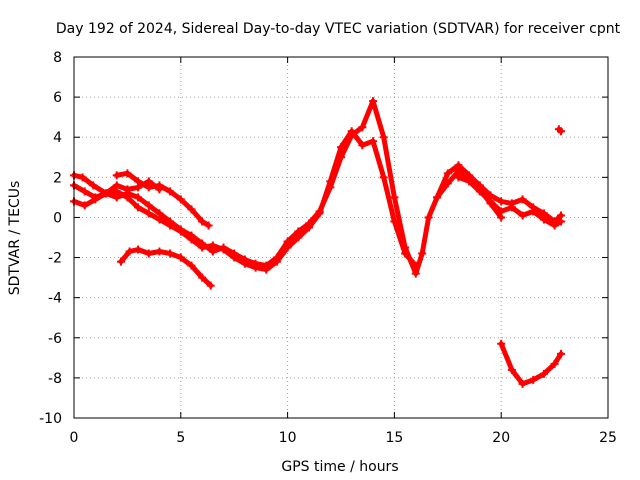 This screenshot has height=480, width=640. Describe the element at coordinates (57, 98) in the screenshot. I see `y-tick-label: 6` at that location.